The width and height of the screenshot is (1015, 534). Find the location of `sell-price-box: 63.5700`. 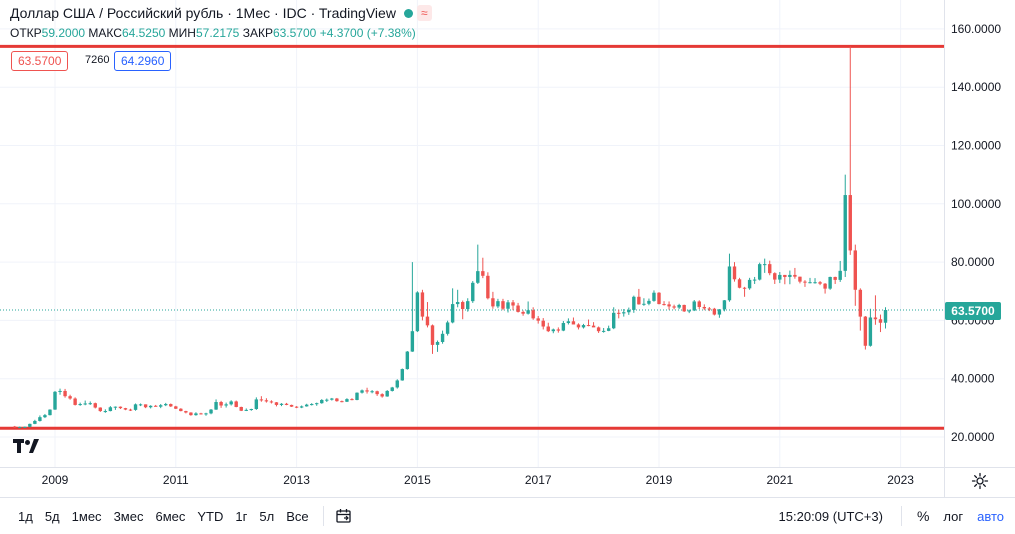

sell-price-box: 63.5700 is located at coordinates (40, 61).